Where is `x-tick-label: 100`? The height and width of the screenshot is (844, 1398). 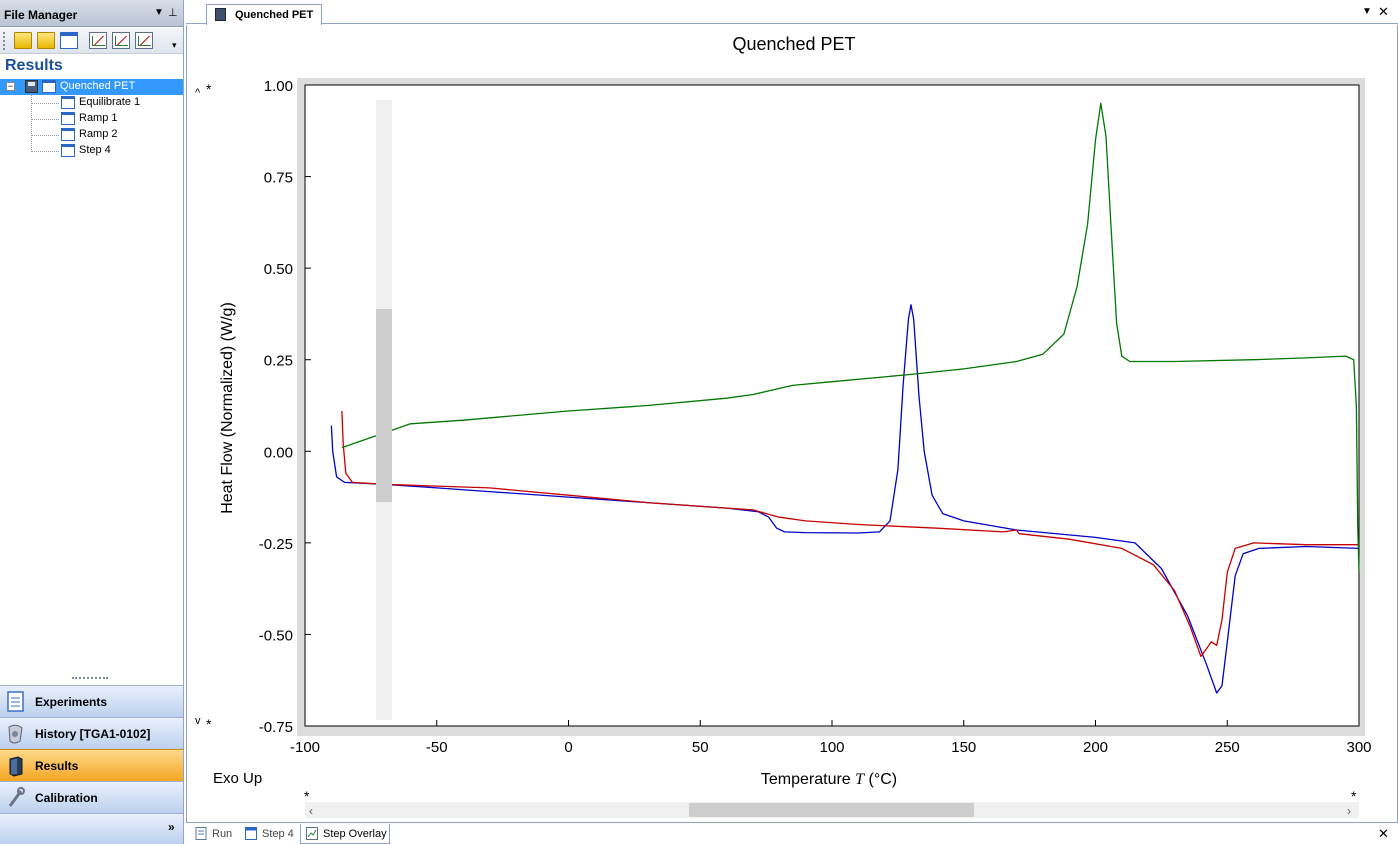
x-tick-label: 100 is located at coordinates (831, 747).